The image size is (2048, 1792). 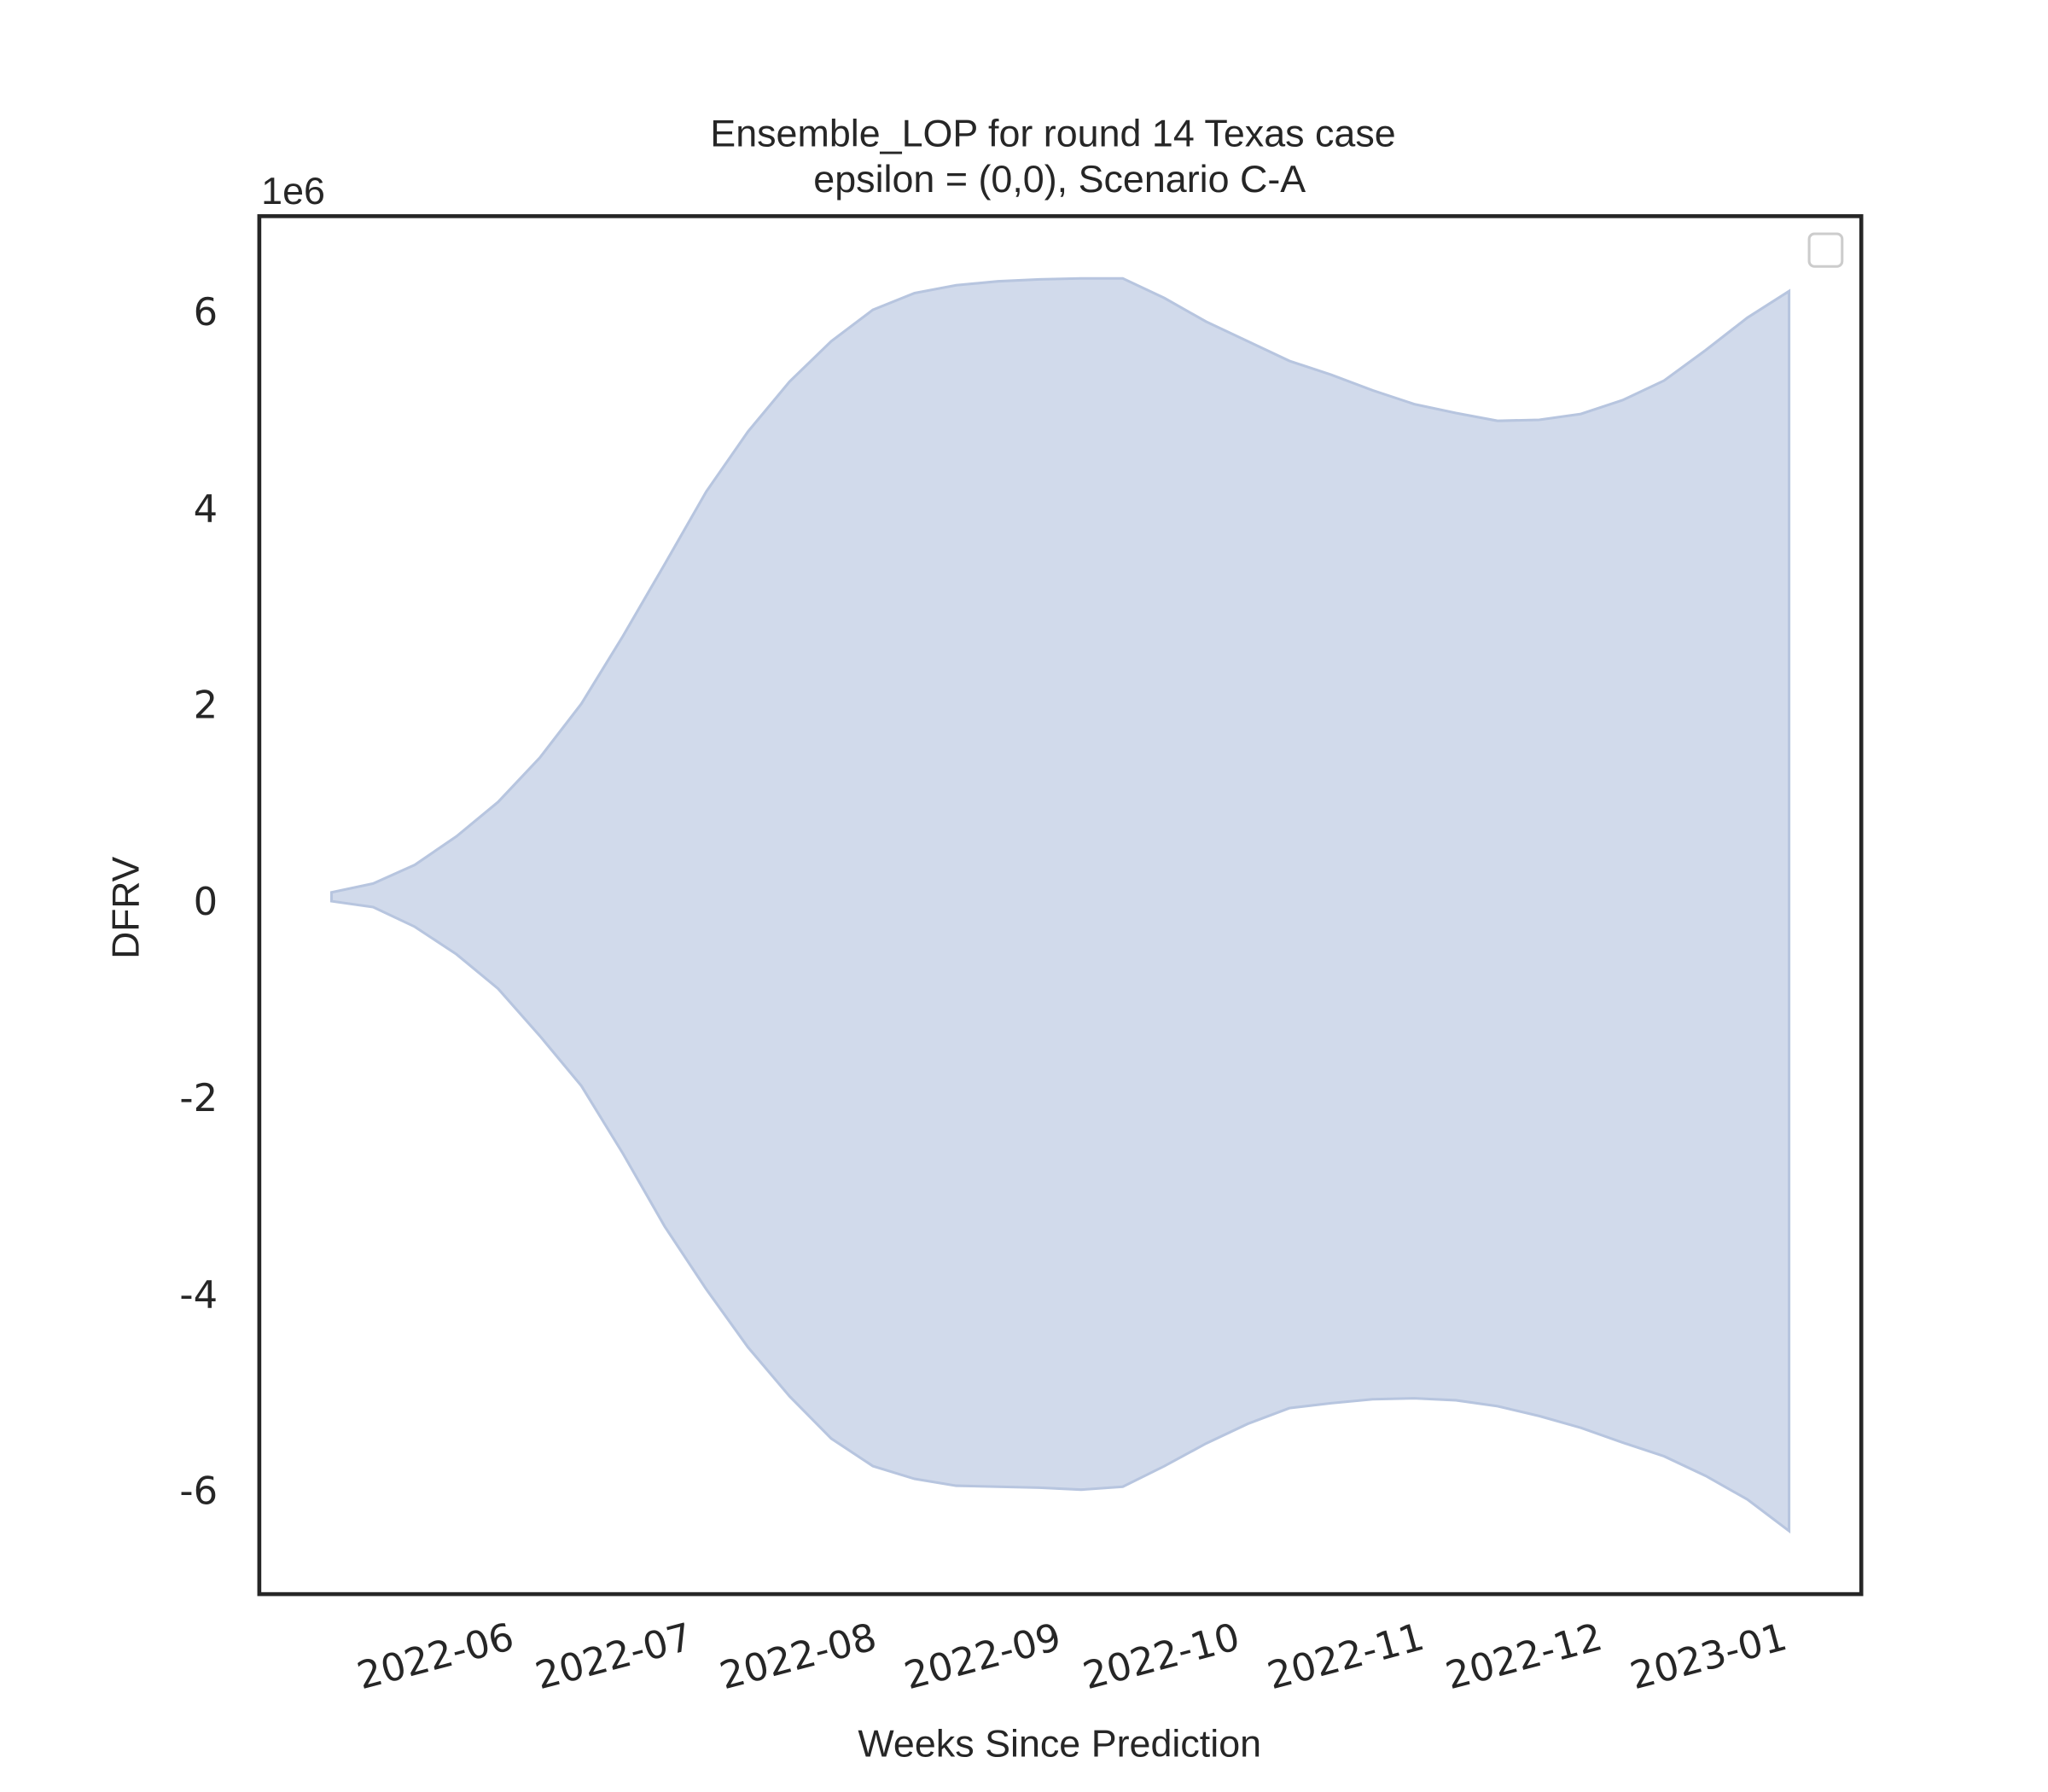 I want to click on y-tick-label: 0, so click(x=206, y=902).